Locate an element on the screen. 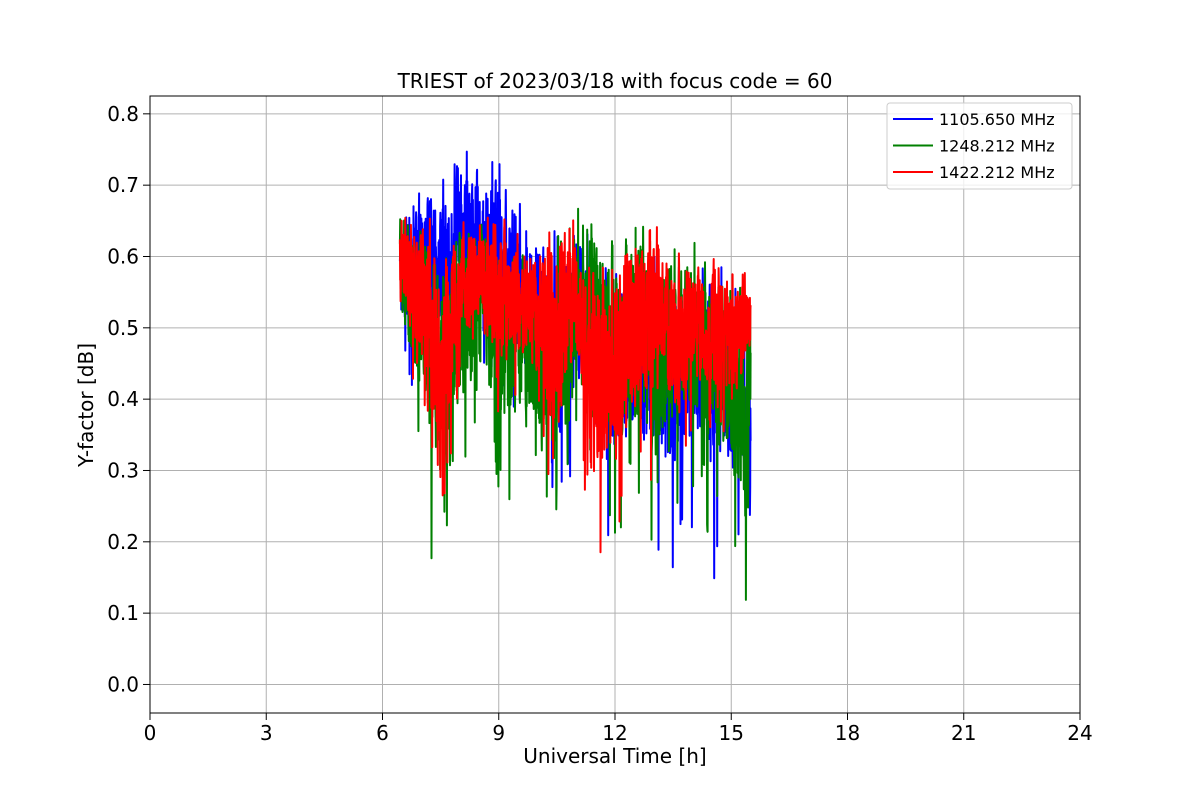 This screenshot has height=800, width=1200. x-tick-label: 6 is located at coordinates (382, 733).